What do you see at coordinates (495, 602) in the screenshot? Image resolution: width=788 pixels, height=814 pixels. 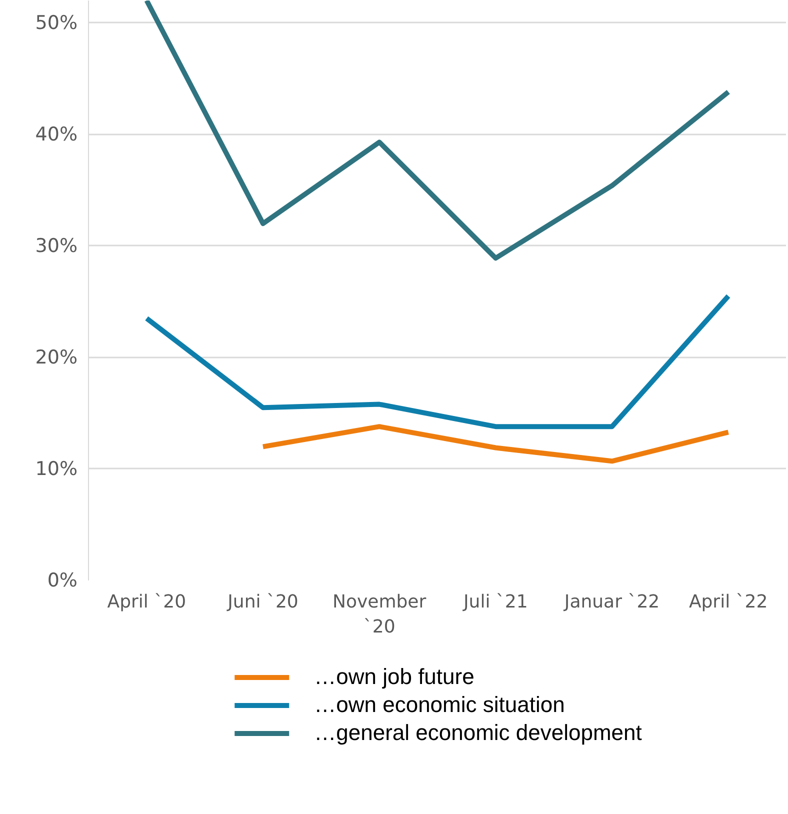 I see `x-tick-label: Juli `21` at bounding box center [495, 602].